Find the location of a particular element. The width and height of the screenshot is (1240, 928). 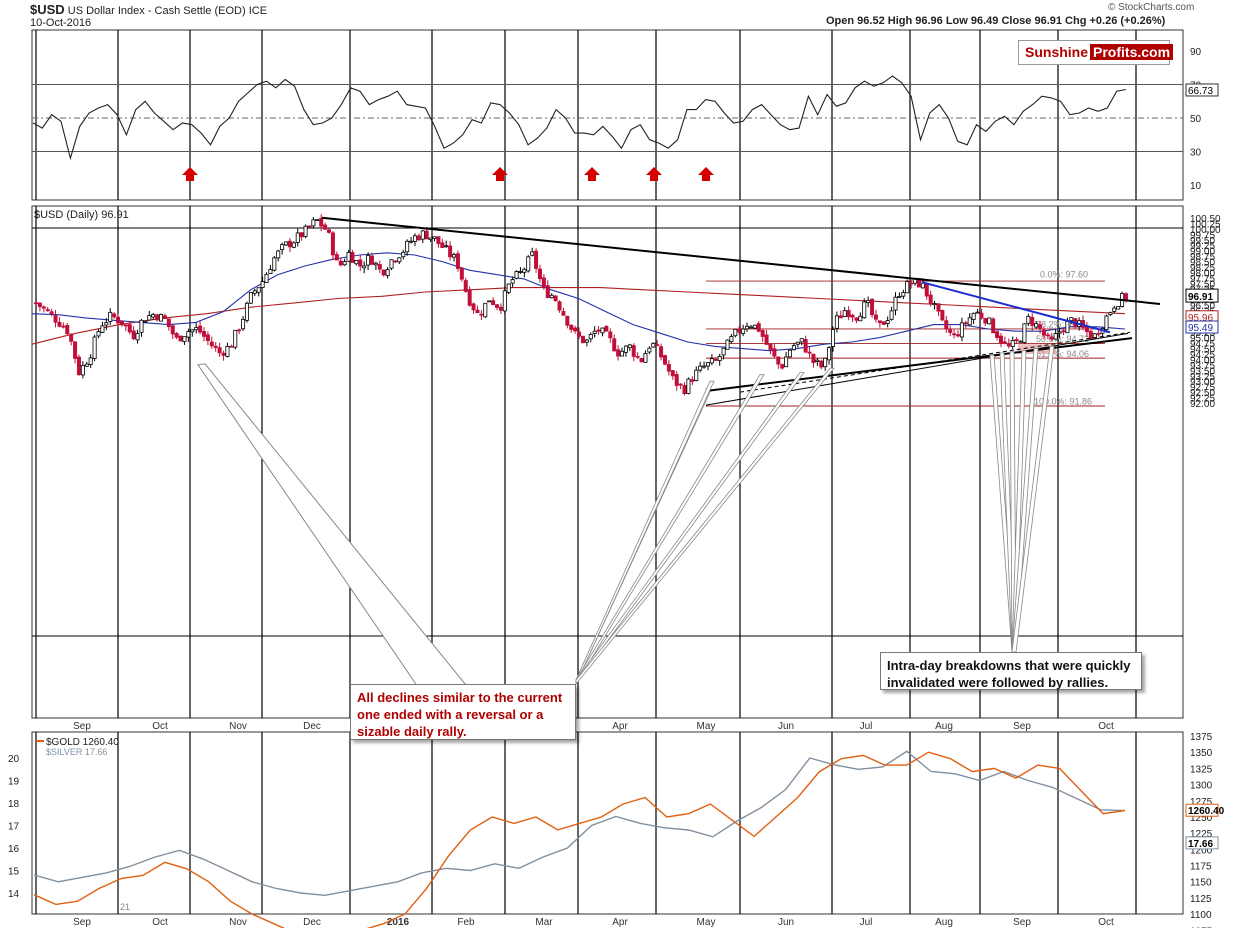

price-x-label: Oct is located at coordinates (1106, 726).